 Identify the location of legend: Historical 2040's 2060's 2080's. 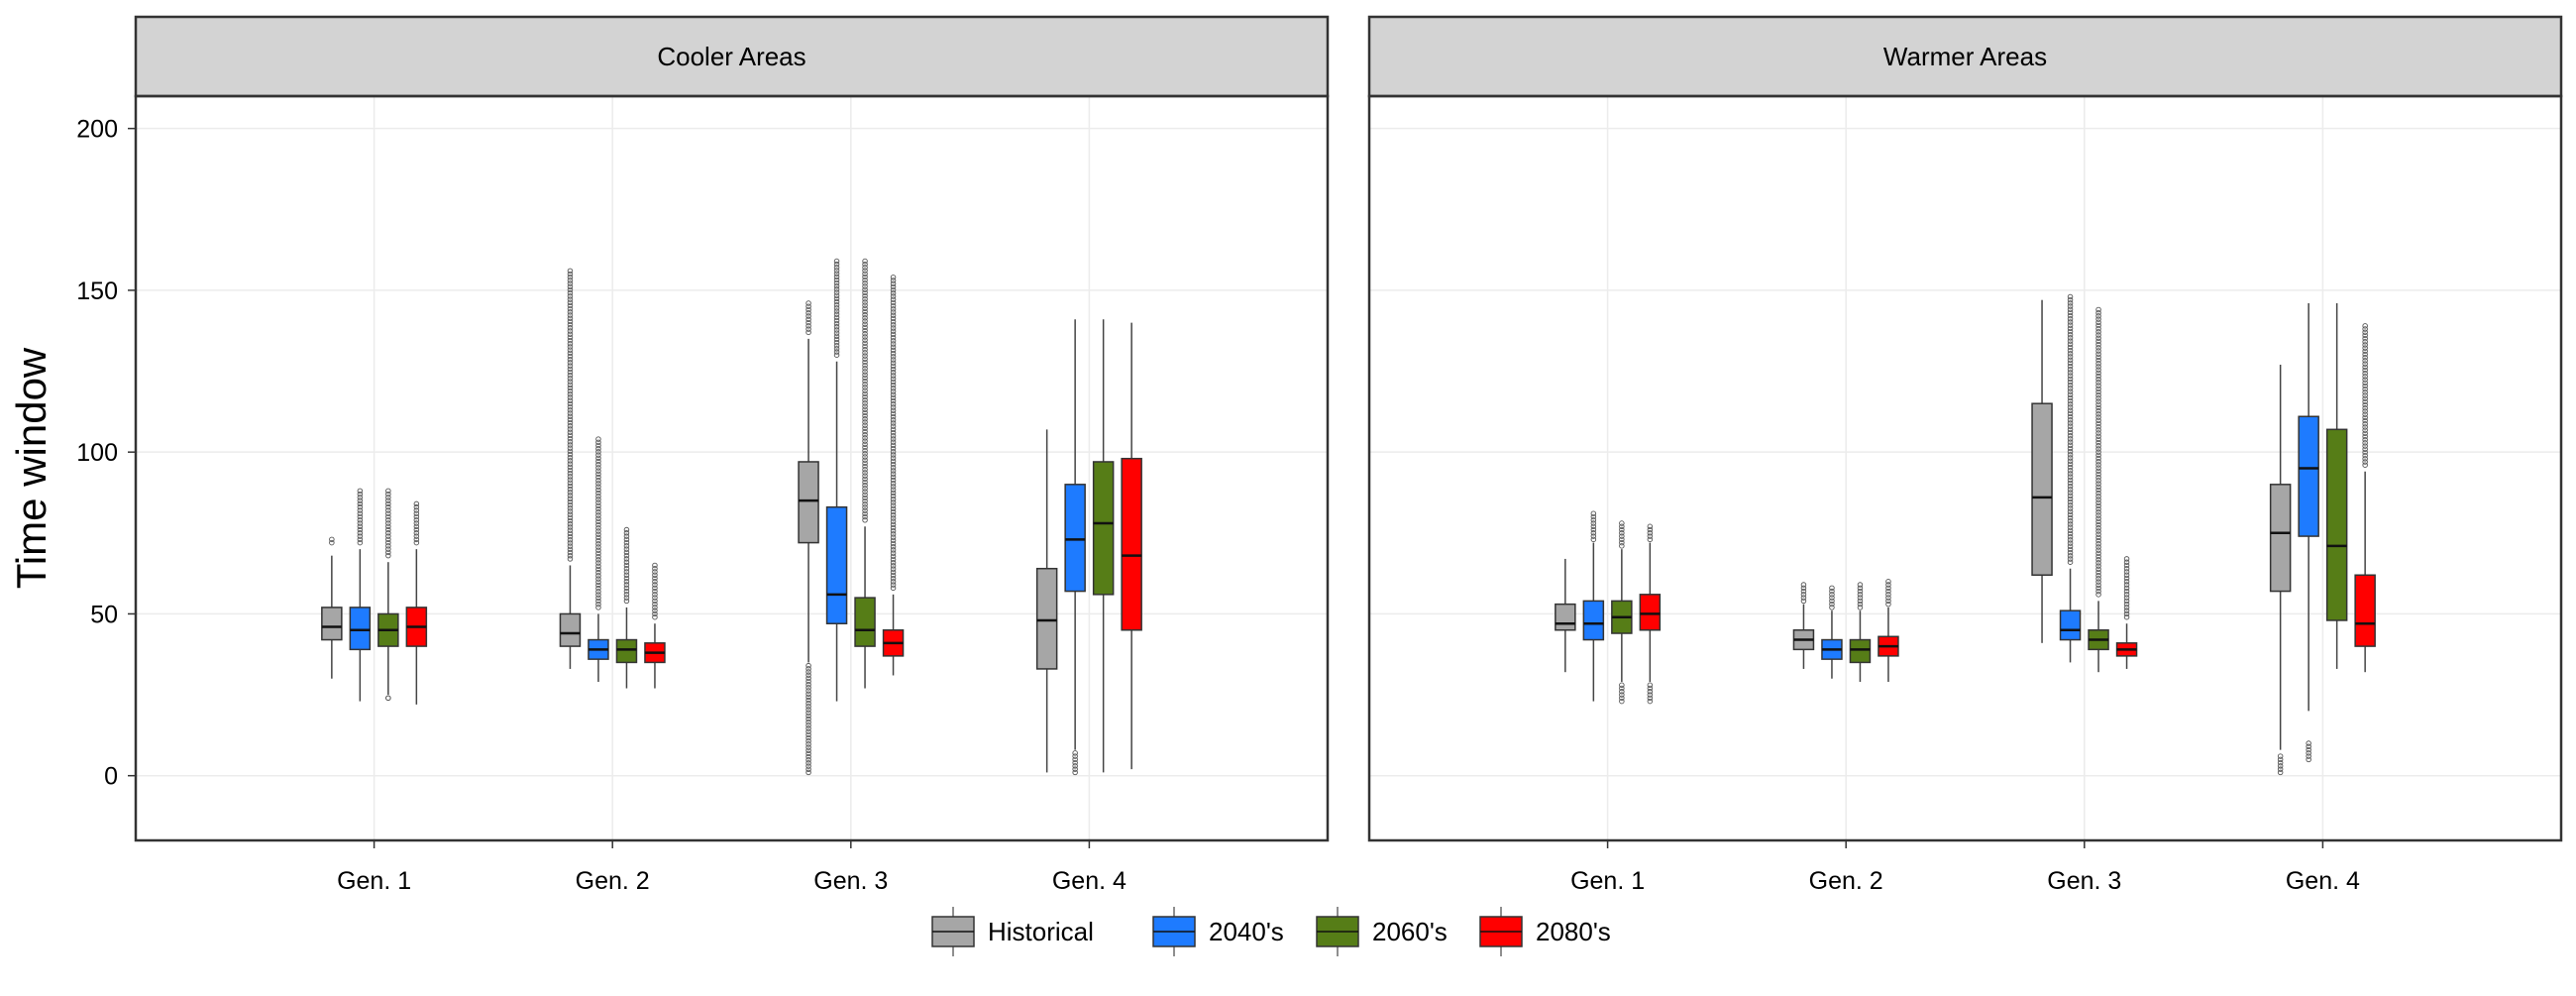
(1271, 931).